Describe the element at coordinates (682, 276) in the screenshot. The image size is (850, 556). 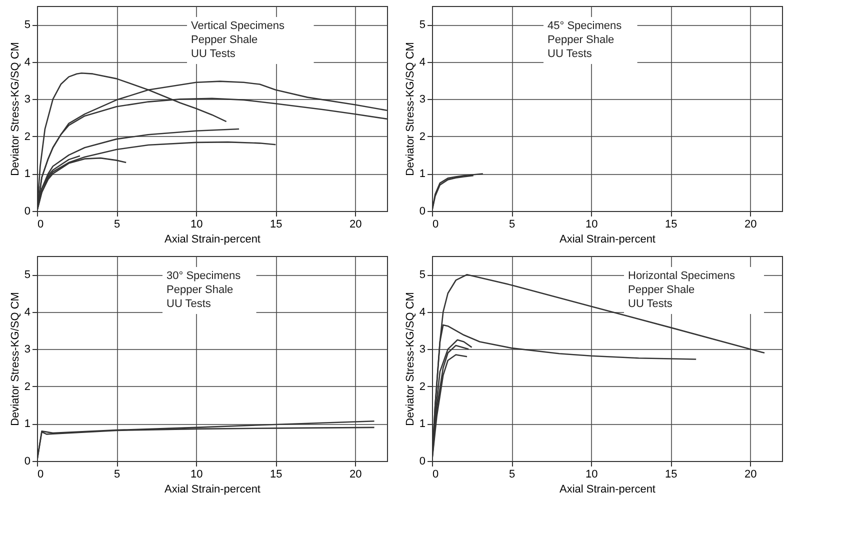
I see `annotation: Horizontal Specimens` at that location.